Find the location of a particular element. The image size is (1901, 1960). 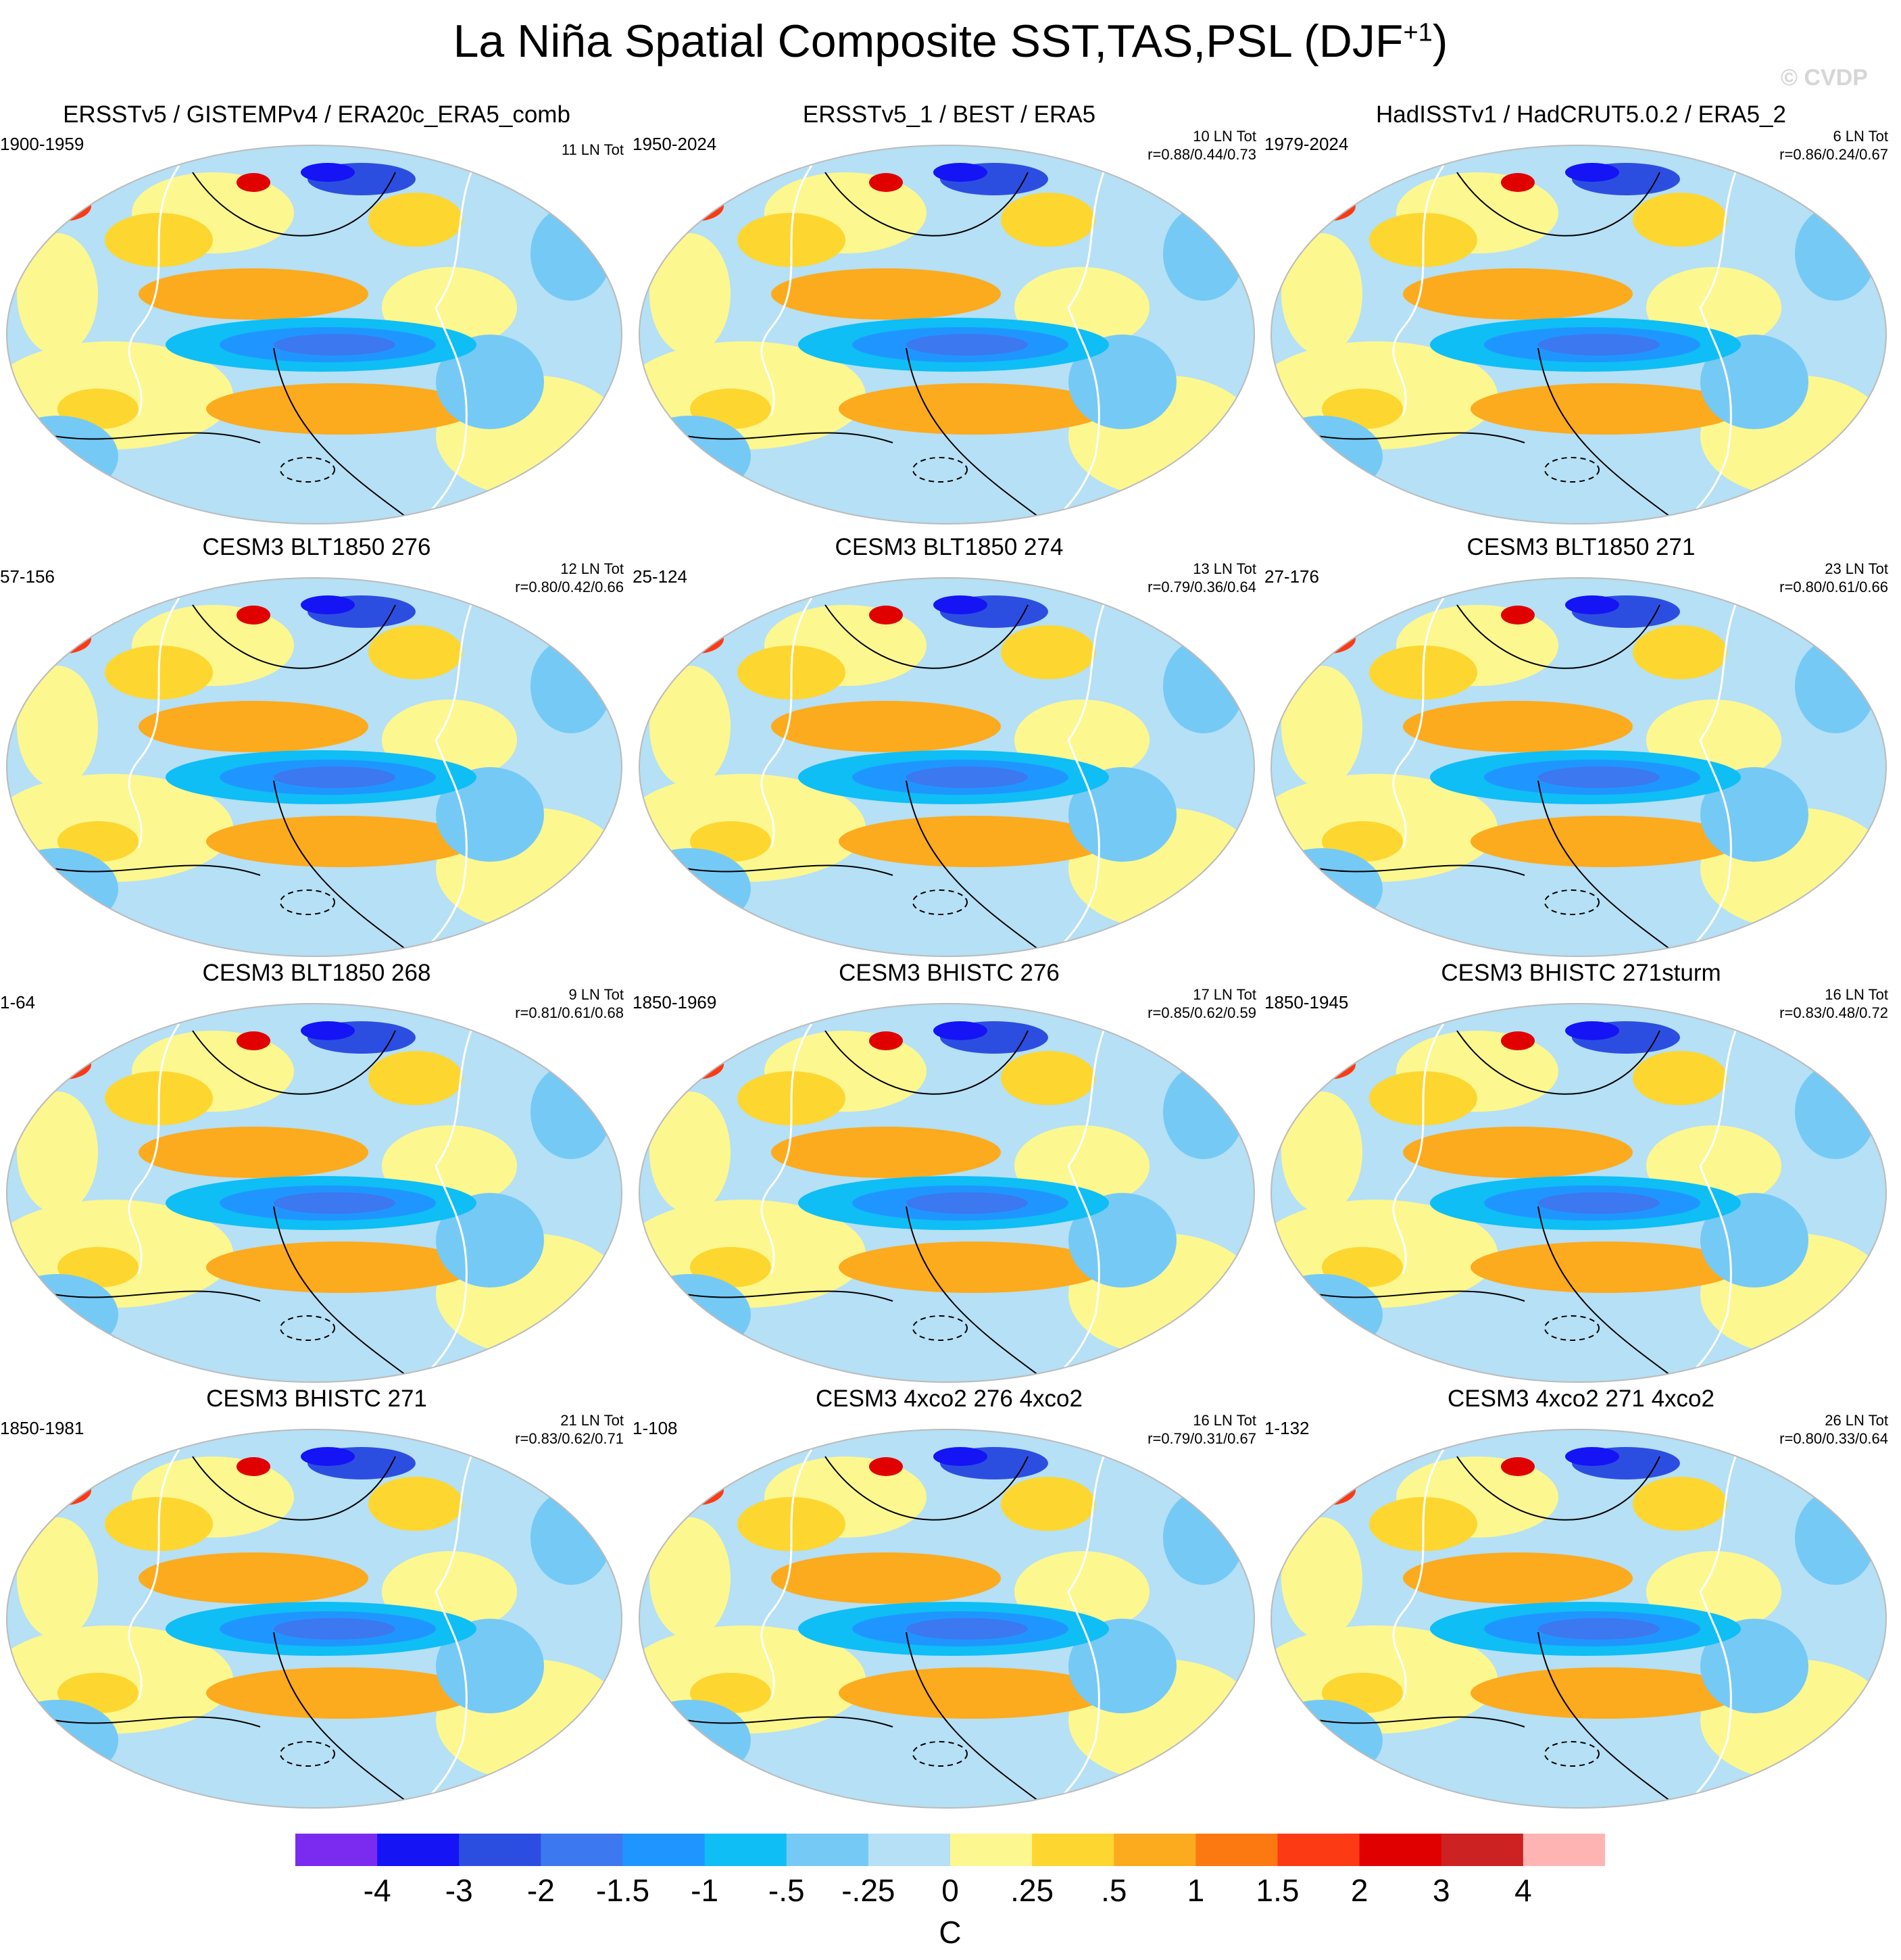

colorbar-tick-label: -.5 is located at coordinates (786, 1890).